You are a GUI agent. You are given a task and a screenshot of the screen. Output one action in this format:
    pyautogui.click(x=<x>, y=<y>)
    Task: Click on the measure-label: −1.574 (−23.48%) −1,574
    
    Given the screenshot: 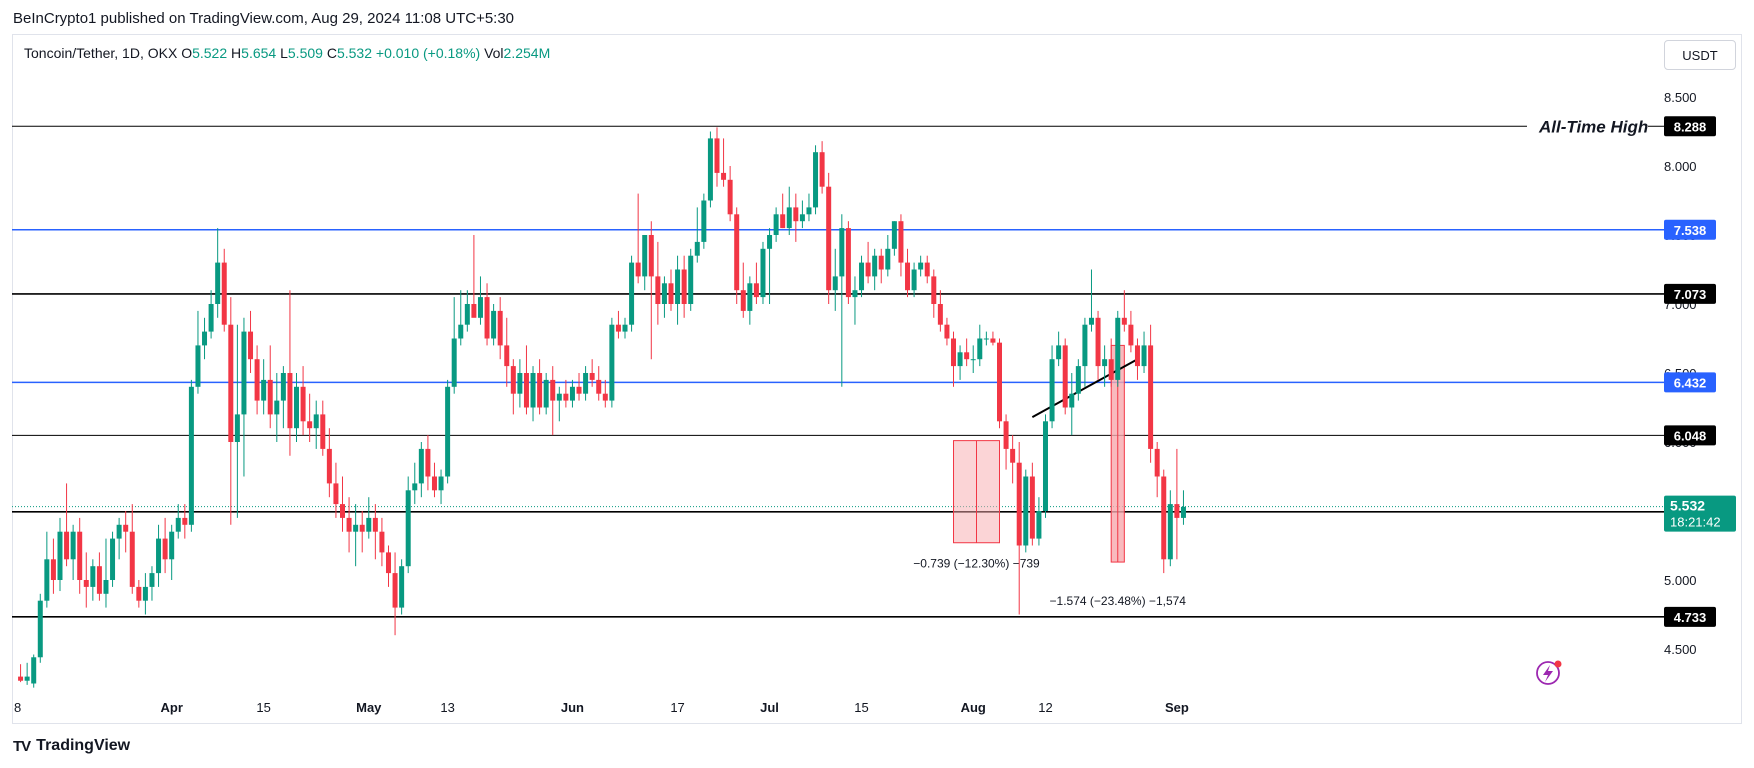 What is the action you would take?
    pyautogui.click(x=1118, y=601)
    